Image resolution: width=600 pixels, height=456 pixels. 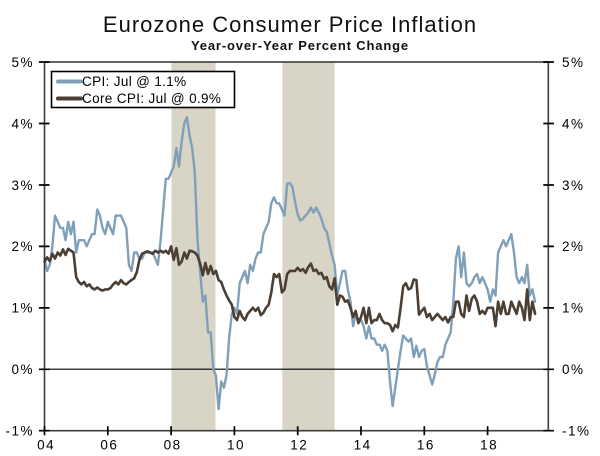 What do you see at coordinates (173, 444) in the screenshot?
I see `svg-text: 08` at bounding box center [173, 444].